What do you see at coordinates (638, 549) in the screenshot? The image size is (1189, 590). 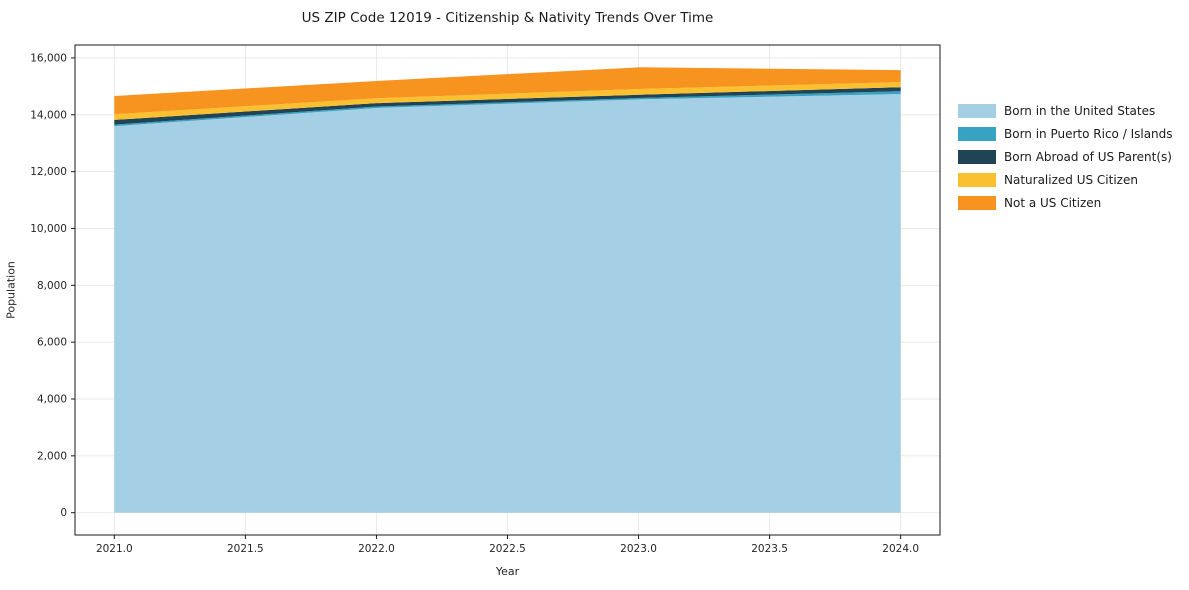 I see `x-tick-label: 2023.0` at bounding box center [638, 549].